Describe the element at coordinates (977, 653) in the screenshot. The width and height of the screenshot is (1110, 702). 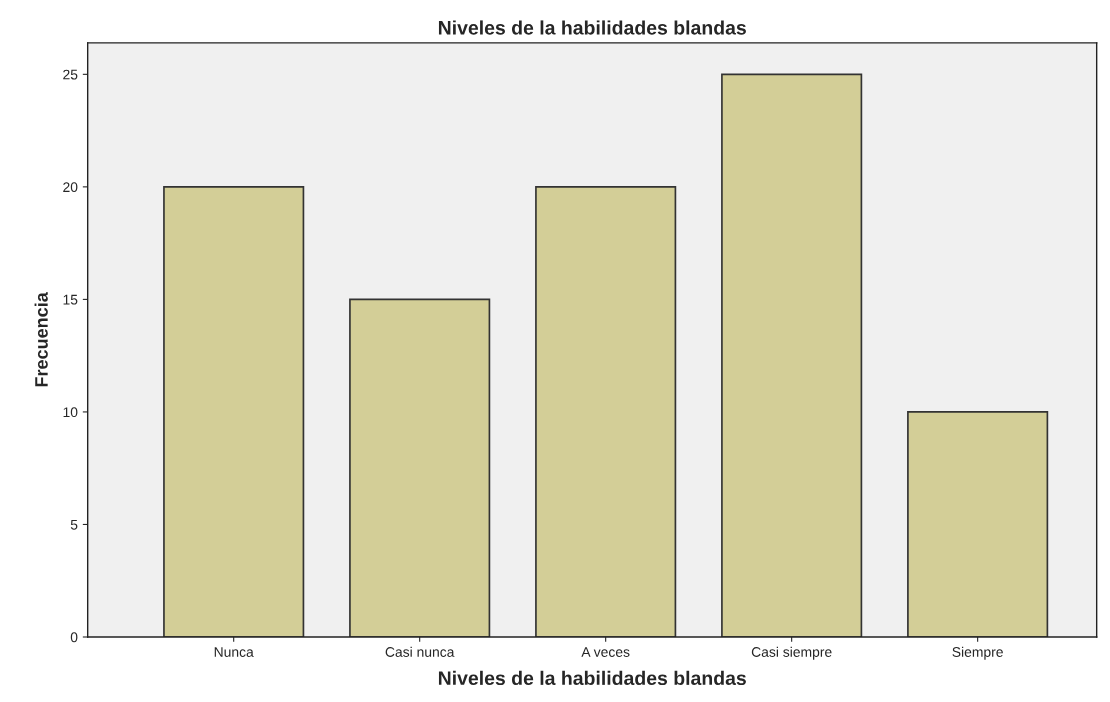
I see `x-tick-label: Siempre` at that location.